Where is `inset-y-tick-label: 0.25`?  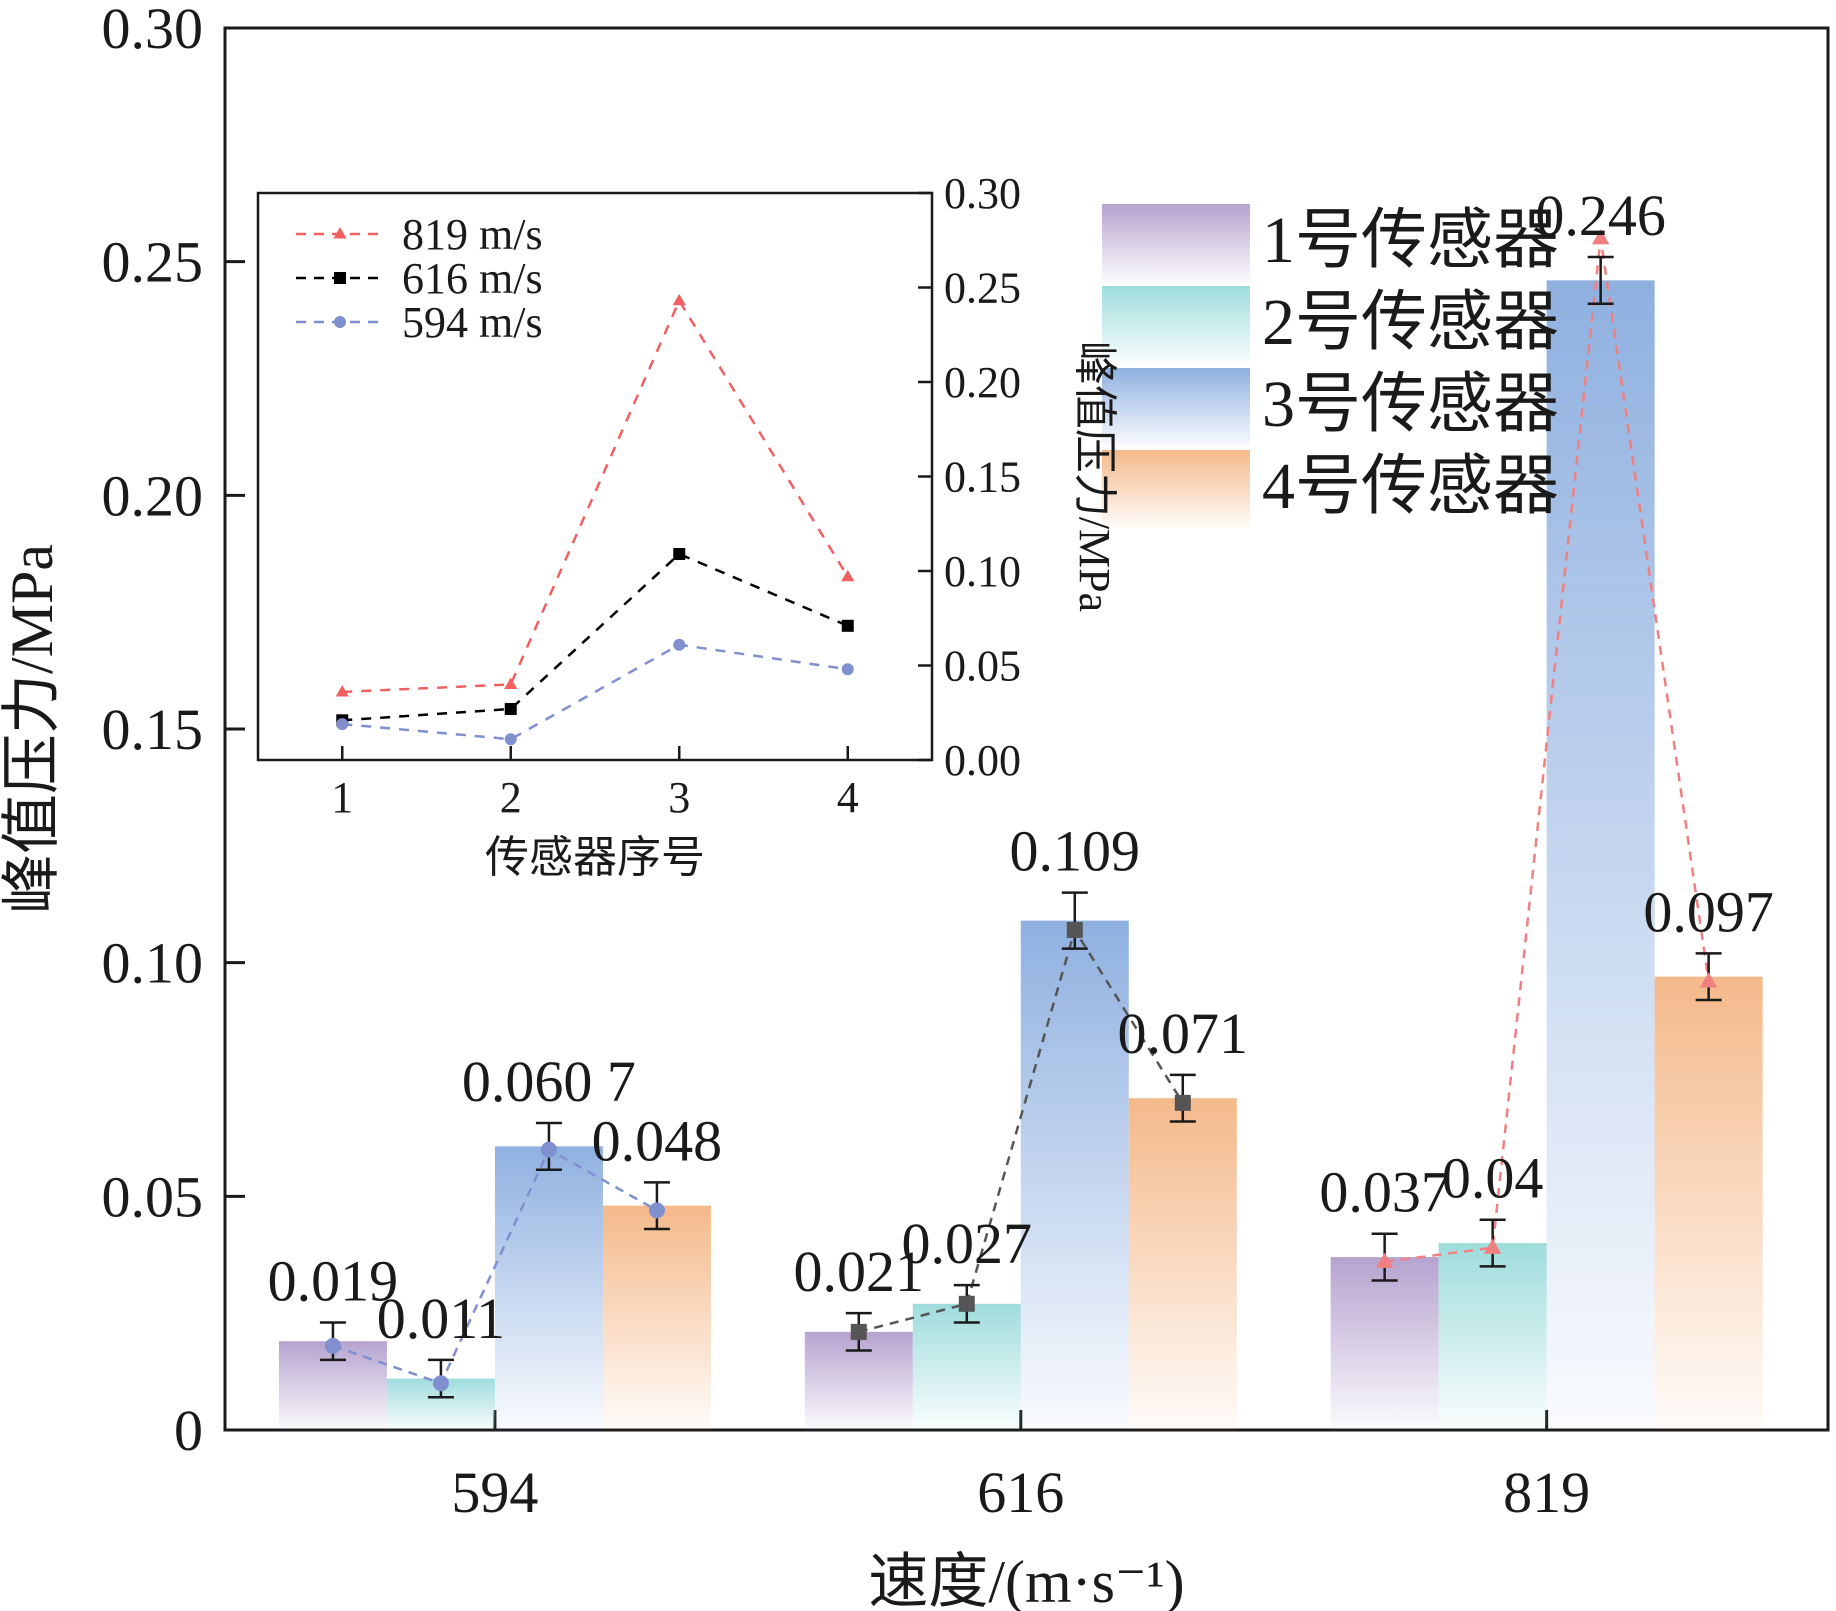 inset-y-tick-label: 0.25 is located at coordinates (982, 288).